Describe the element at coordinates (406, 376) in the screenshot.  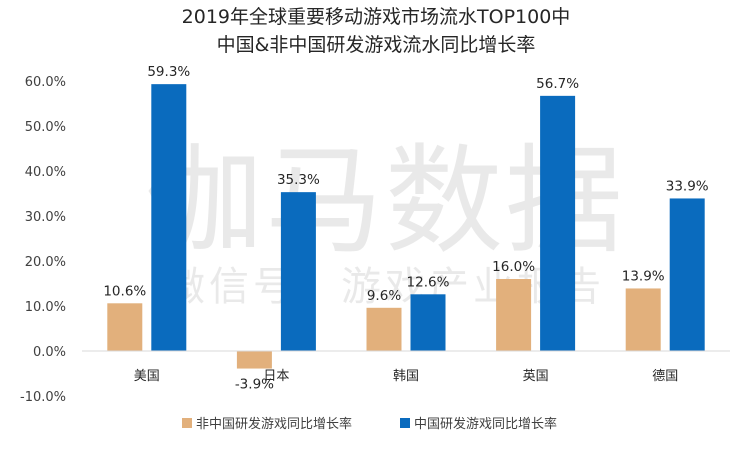
I see `x-category-label: 韩国` at that location.